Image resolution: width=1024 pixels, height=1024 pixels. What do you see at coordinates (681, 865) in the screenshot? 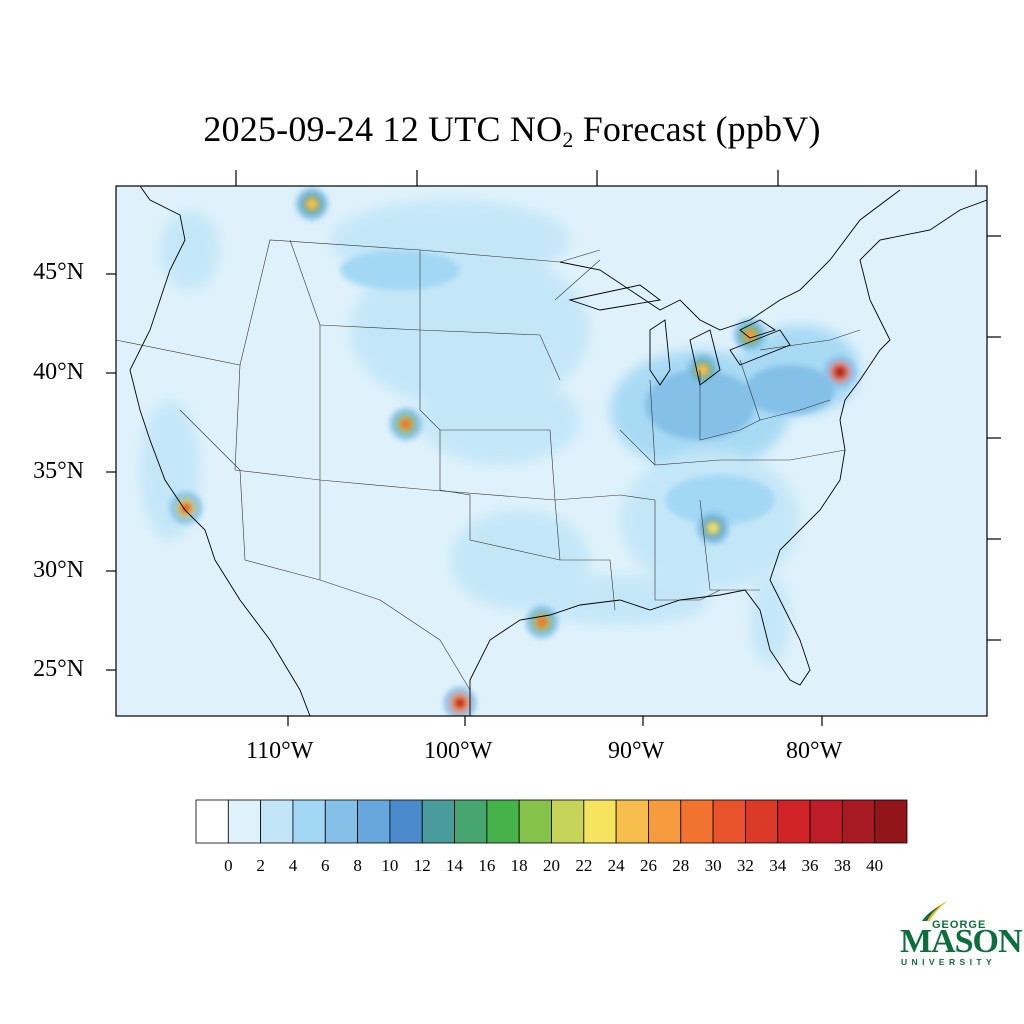
I see `colorbar-label-28: 28` at bounding box center [681, 865].